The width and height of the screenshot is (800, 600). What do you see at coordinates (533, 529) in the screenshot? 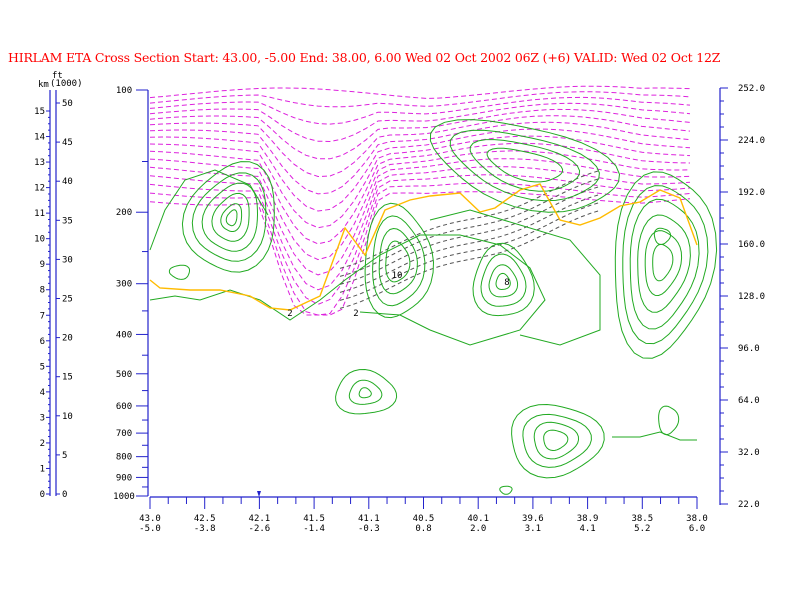
I see `x-lon-label: 3.1` at bounding box center [533, 529].